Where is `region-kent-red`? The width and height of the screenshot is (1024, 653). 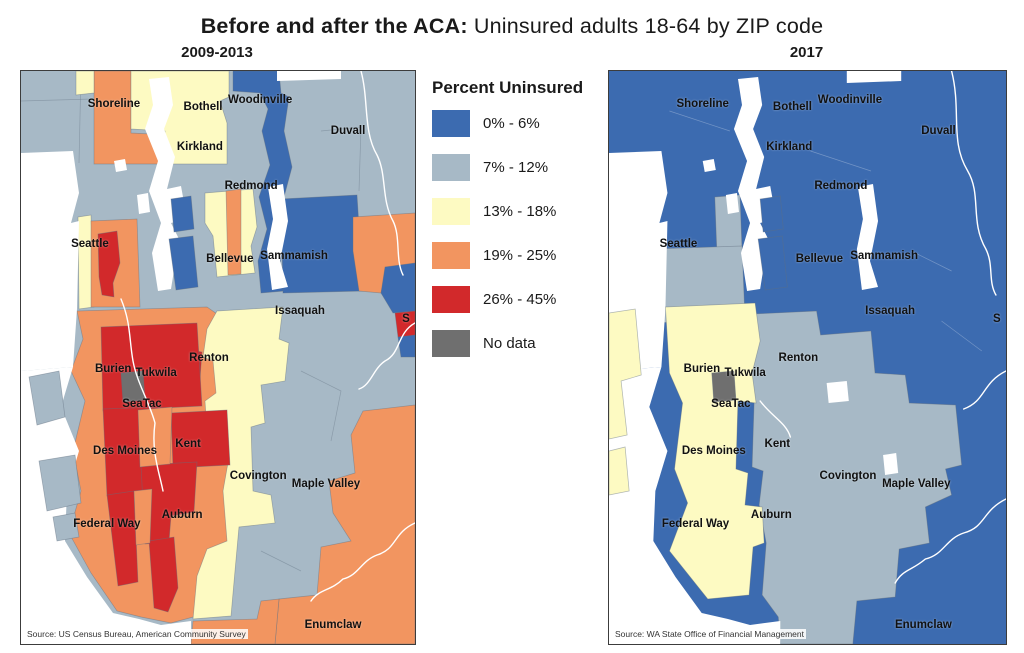 region-kent-red is located at coordinates (200, 439).